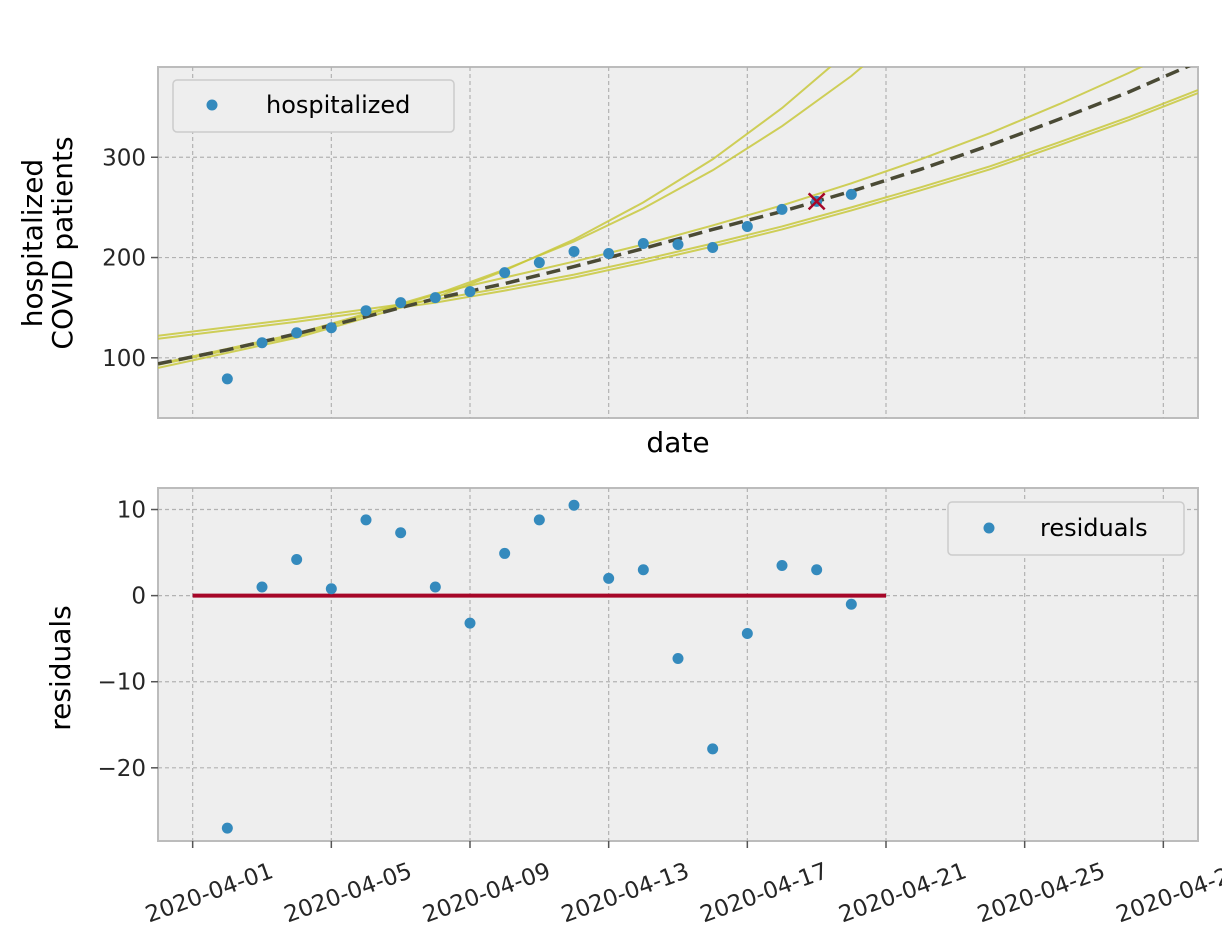 This screenshot has width=1222, height=946. I want to click on x-tick-label-5: 2020-04-21, so click(903, 893).